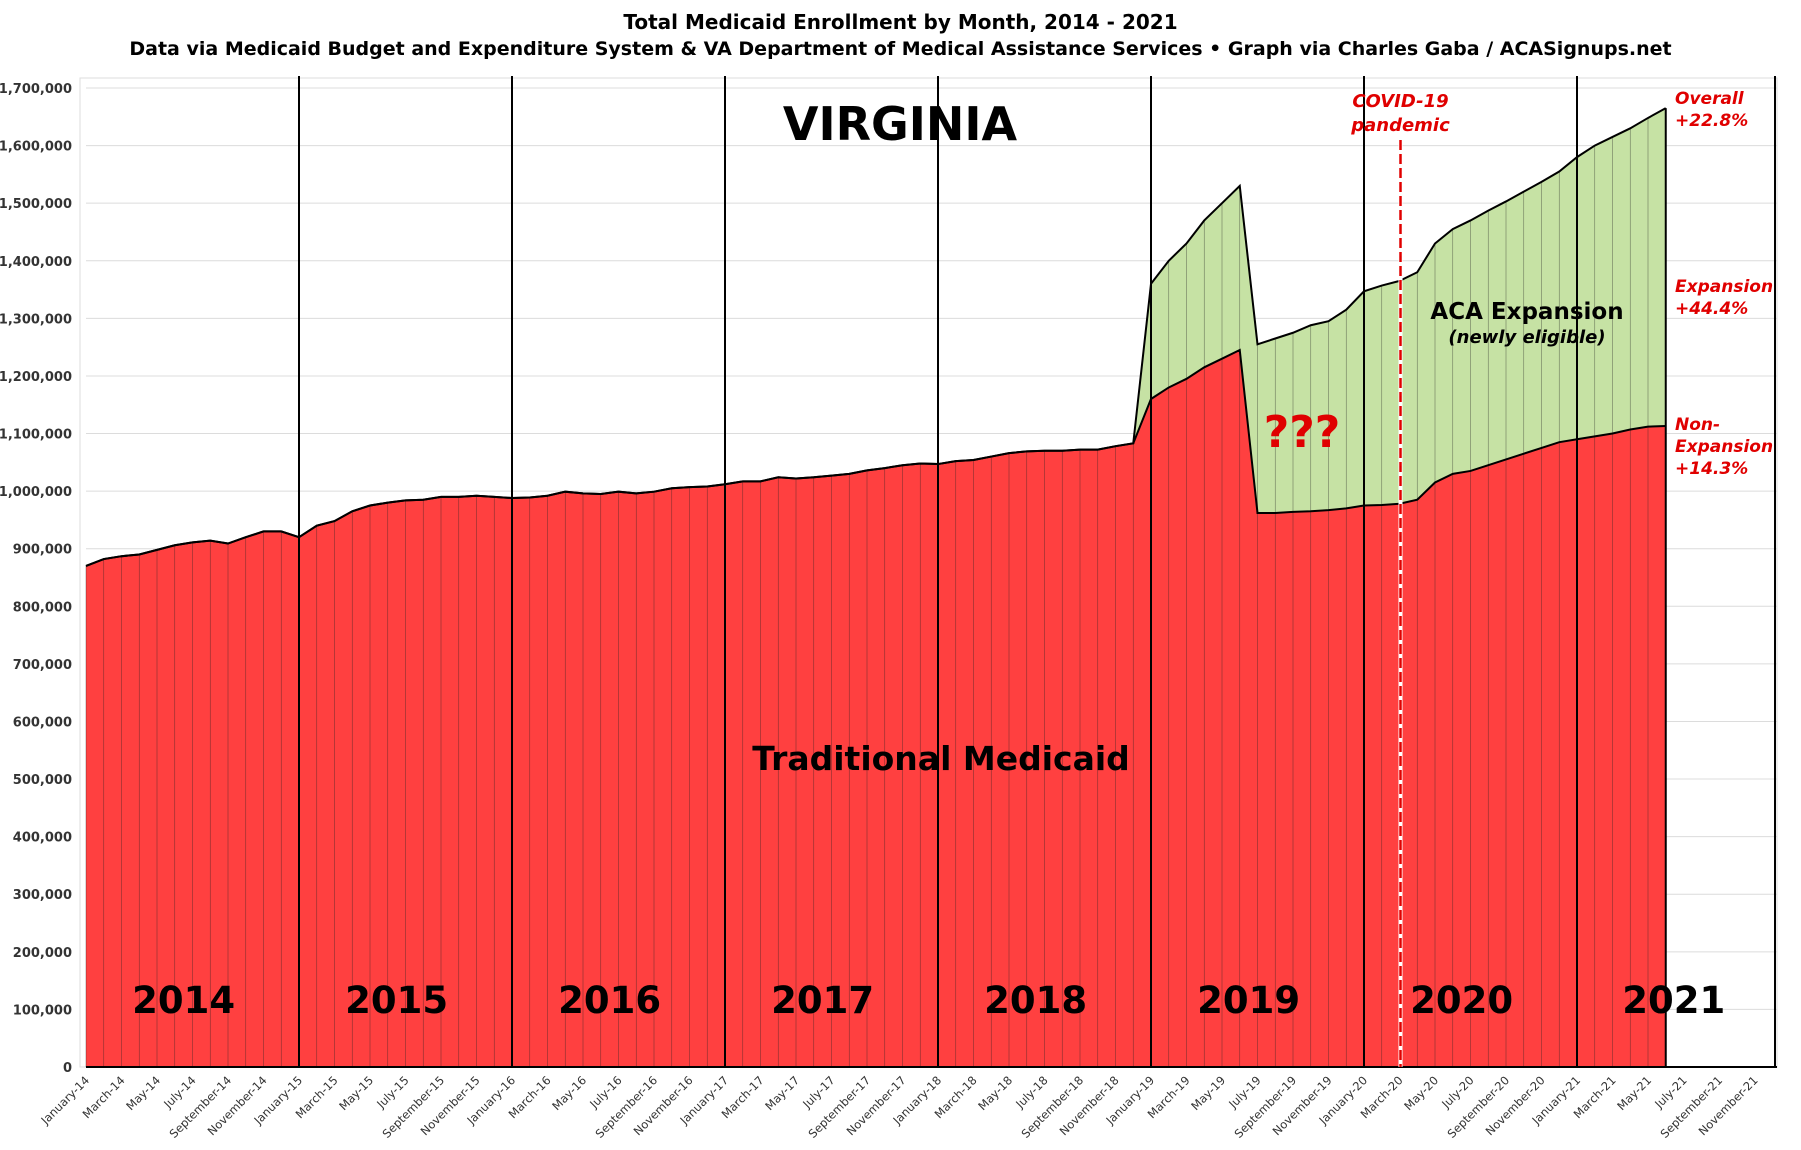  I want to click on y-tick-label: 1,700,000, so click(36, 89).